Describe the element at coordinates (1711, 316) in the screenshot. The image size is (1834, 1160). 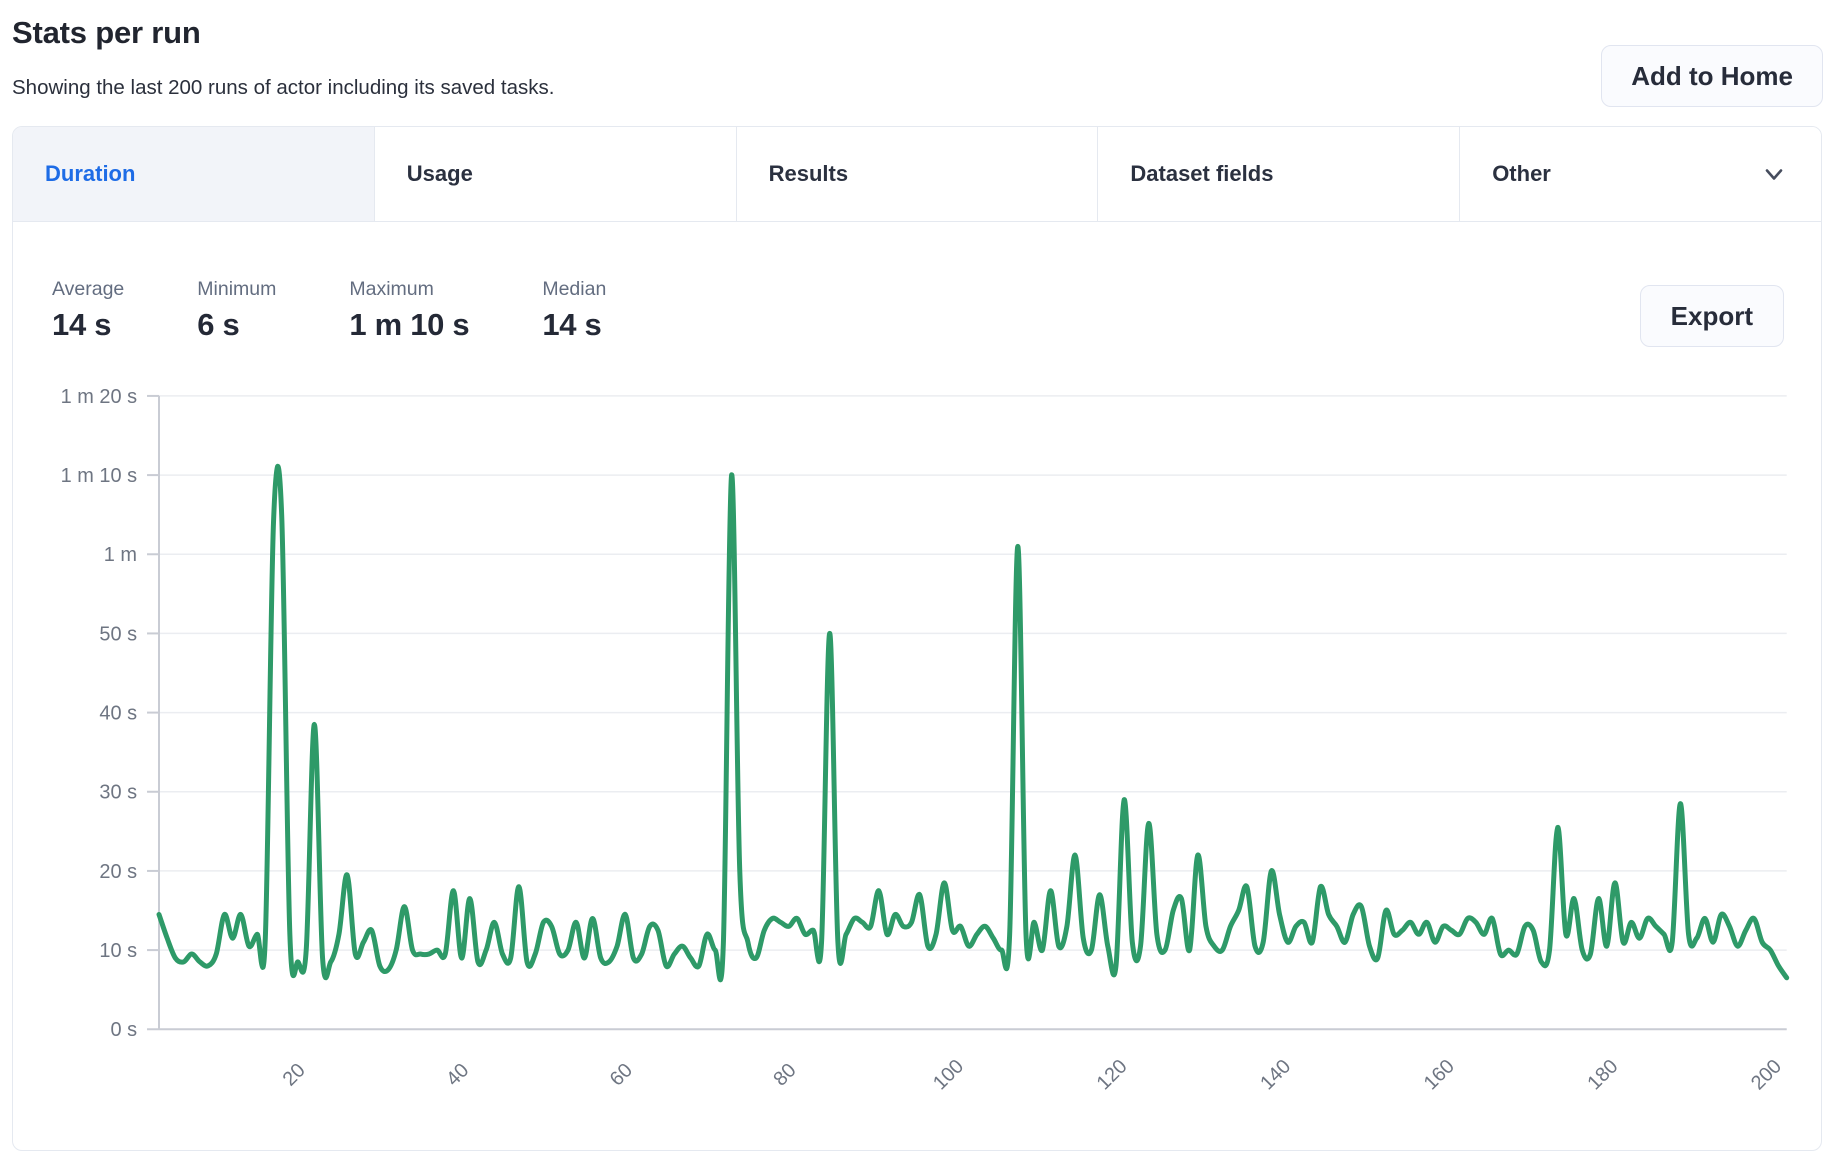
I see `export-button: Export` at that location.